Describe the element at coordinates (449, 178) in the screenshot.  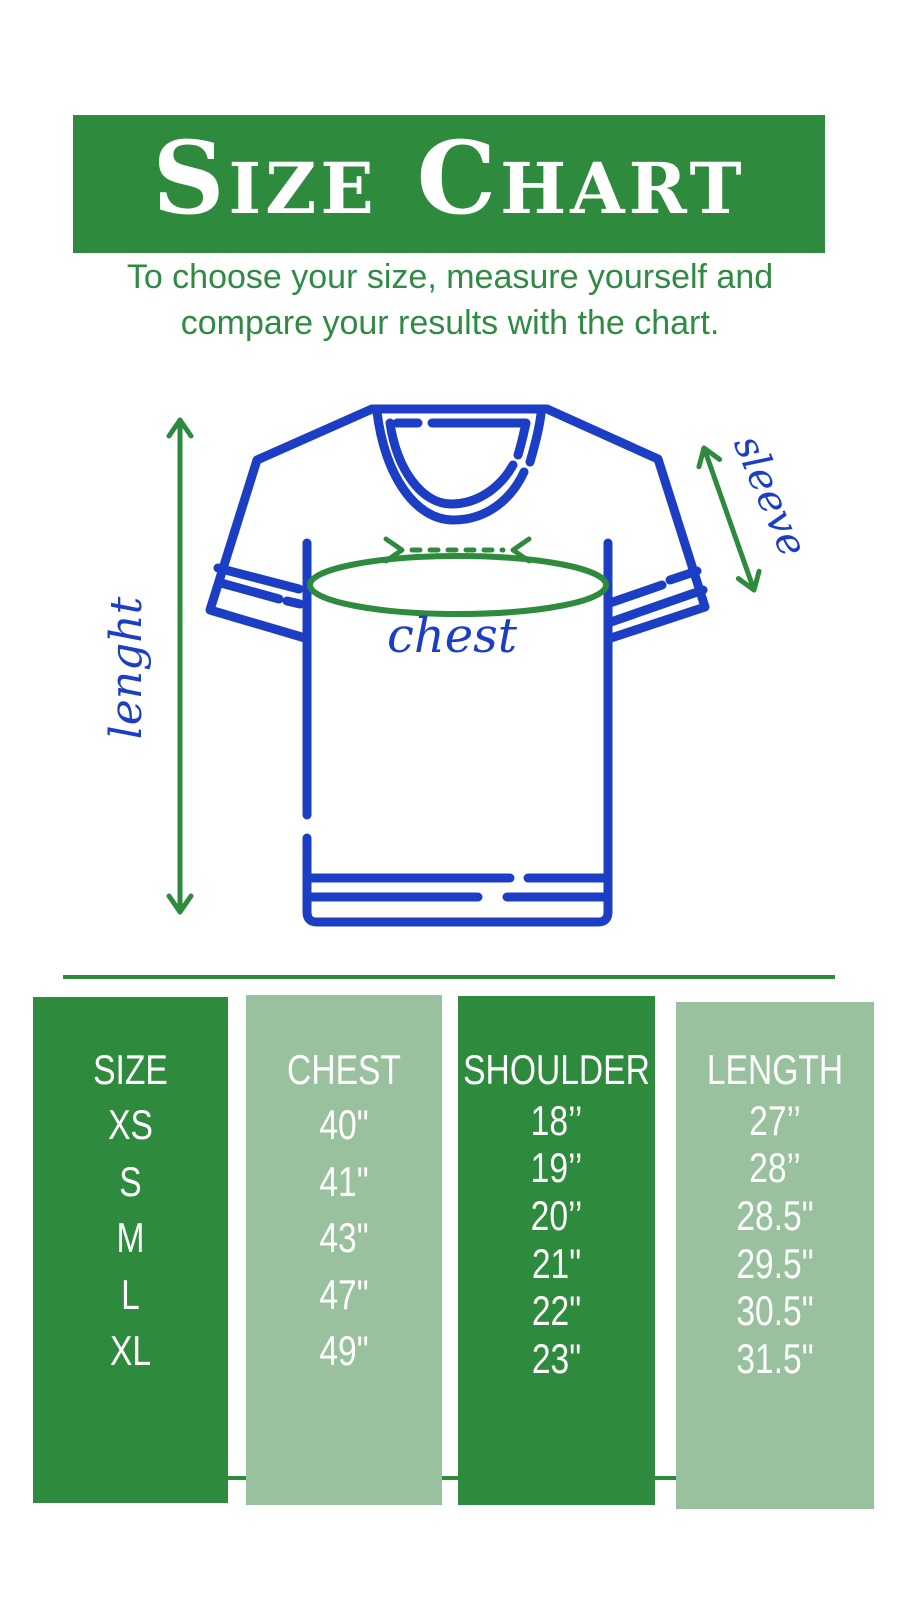
I see `page-title: Size Chart` at that location.